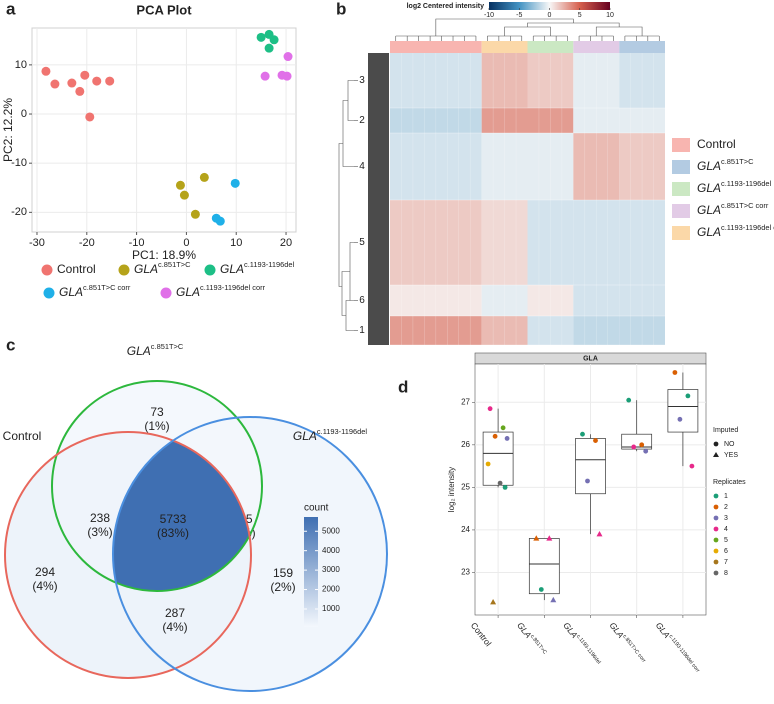 The image size is (774, 704). What do you see at coordinates (10, 344) in the screenshot?
I see `panel-letter: c` at bounding box center [10, 344].